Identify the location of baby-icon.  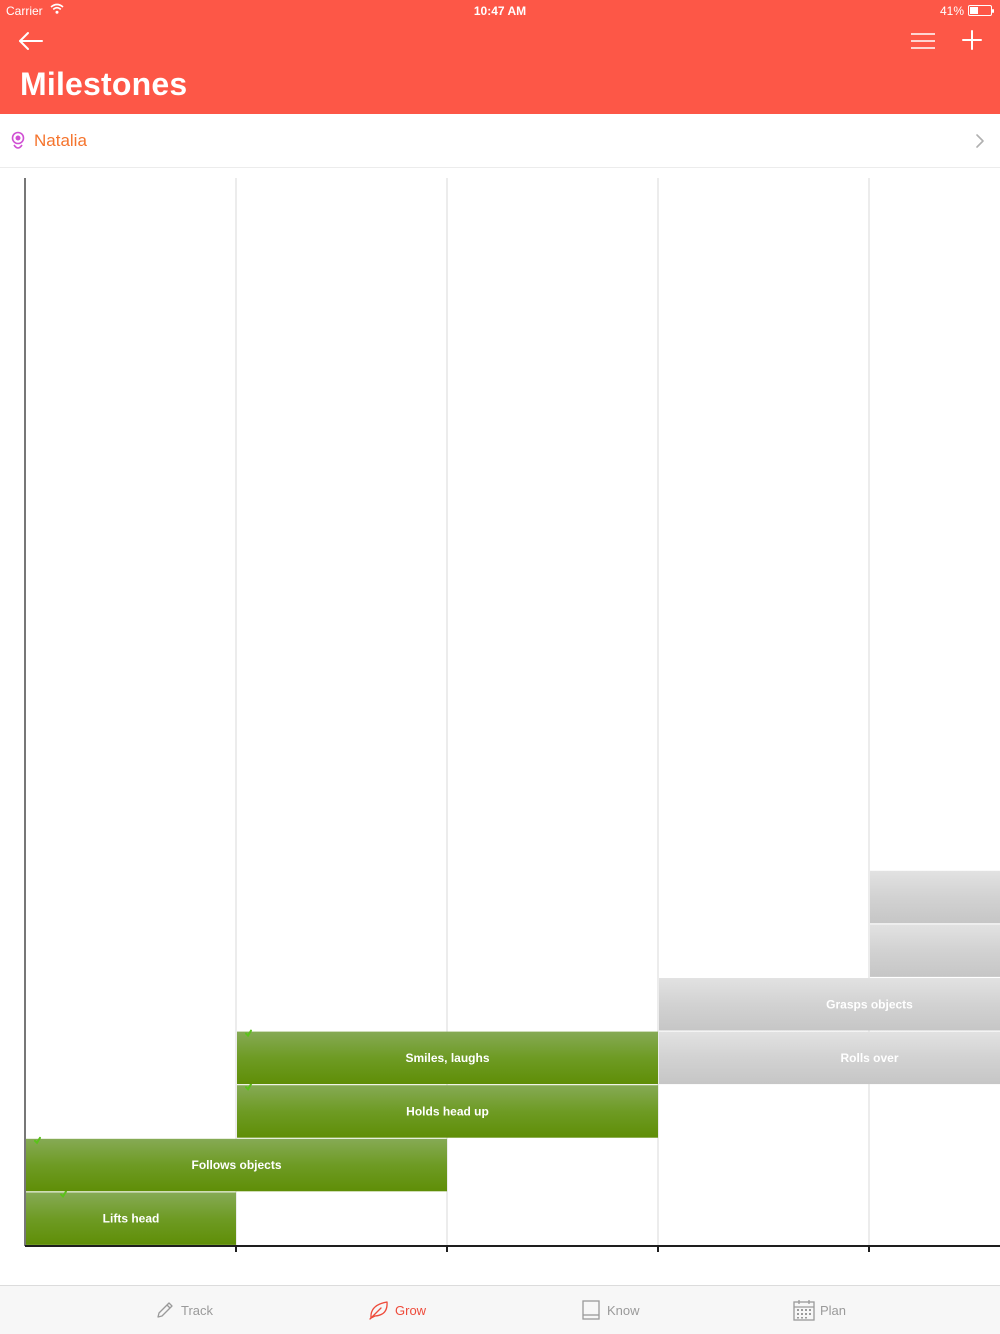
(18, 140).